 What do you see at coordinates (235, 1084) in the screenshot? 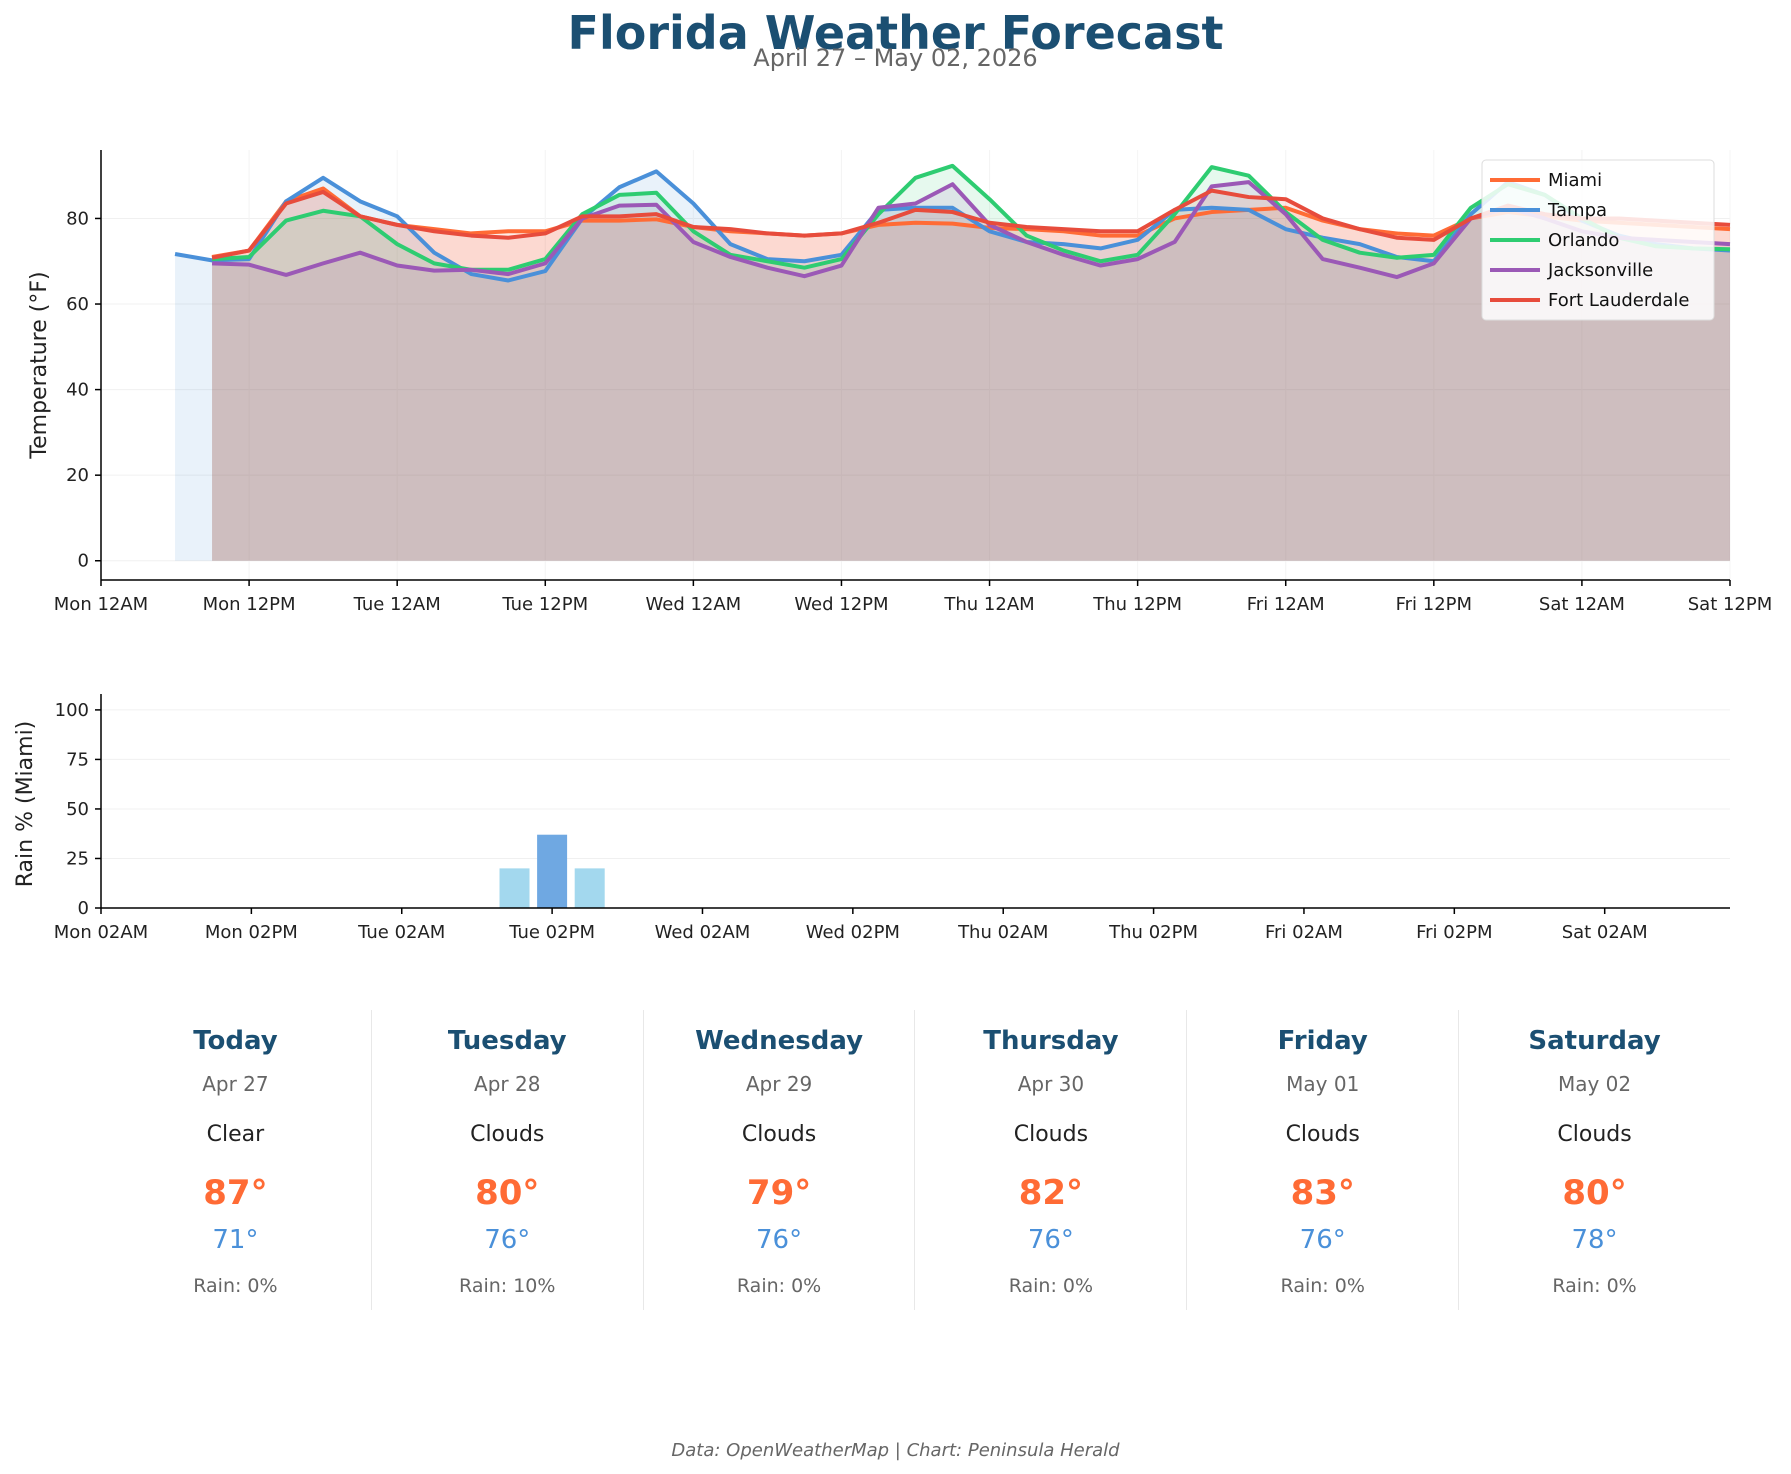
I see `day-date: Apr 27` at bounding box center [235, 1084].